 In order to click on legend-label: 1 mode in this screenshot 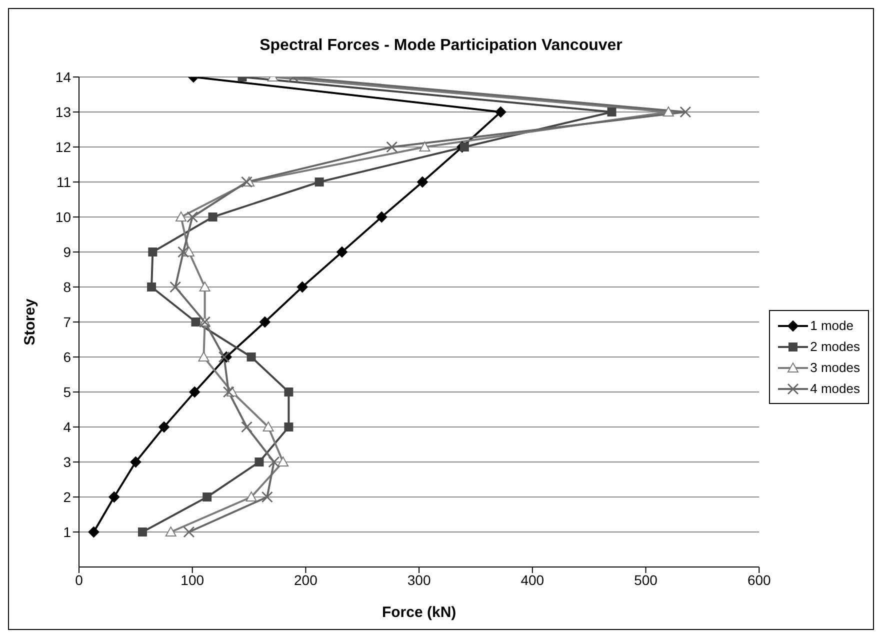, I will do `click(832, 325)`.